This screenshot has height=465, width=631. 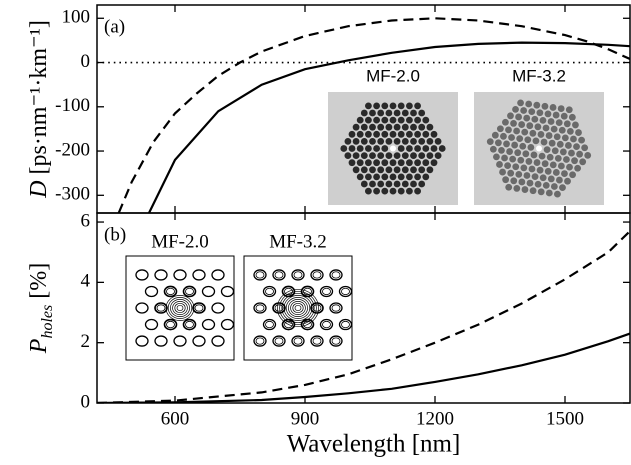 What do you see at coordinates (39, 190) in the screenshot?
I see `y-label-symbol: D` at bounding box center [39, 190].